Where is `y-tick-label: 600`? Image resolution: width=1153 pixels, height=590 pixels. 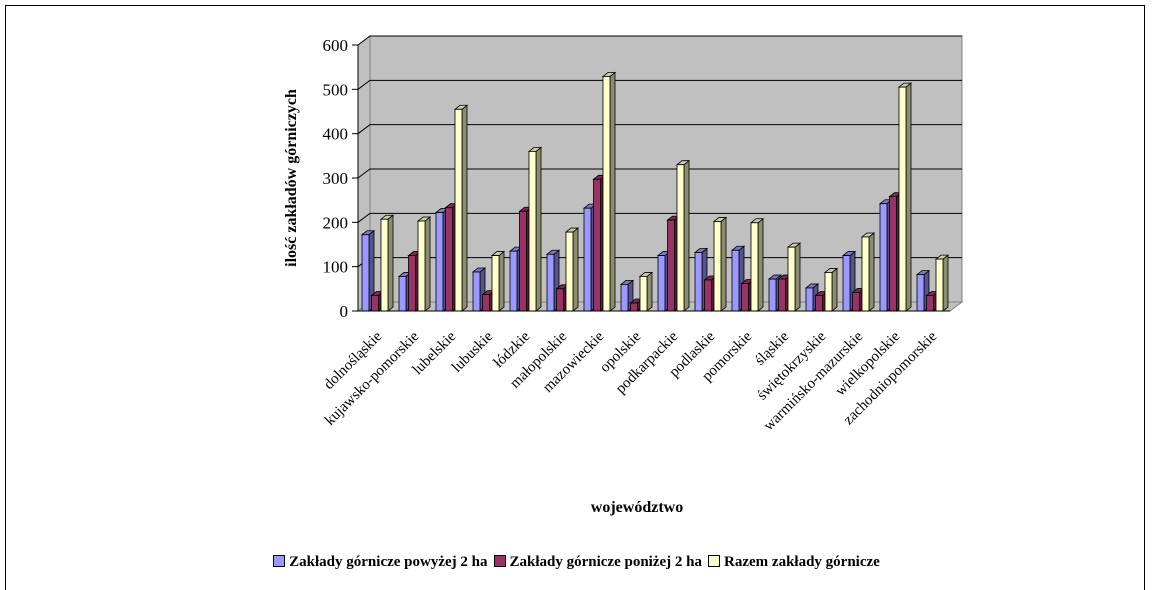 y-tick-label: 600 is located at coordinates (336, 45).